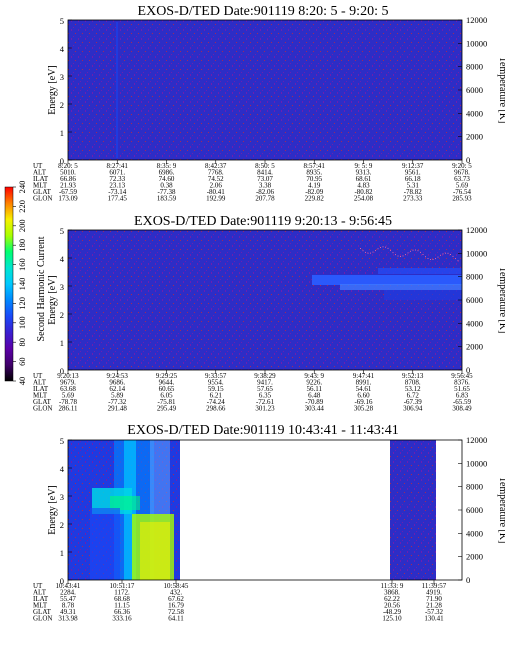  I want to click on orbit-value: 286.11, so click(68, 409).